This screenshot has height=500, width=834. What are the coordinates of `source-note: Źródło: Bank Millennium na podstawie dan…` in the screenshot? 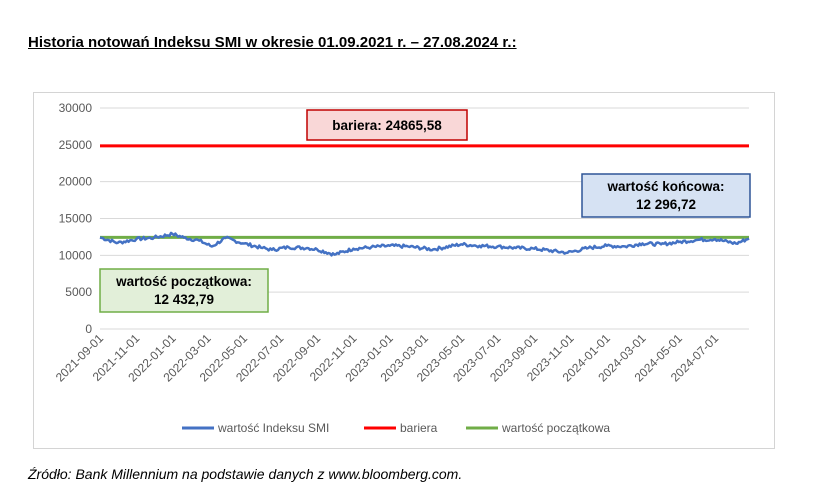 It's located at (245, 474).